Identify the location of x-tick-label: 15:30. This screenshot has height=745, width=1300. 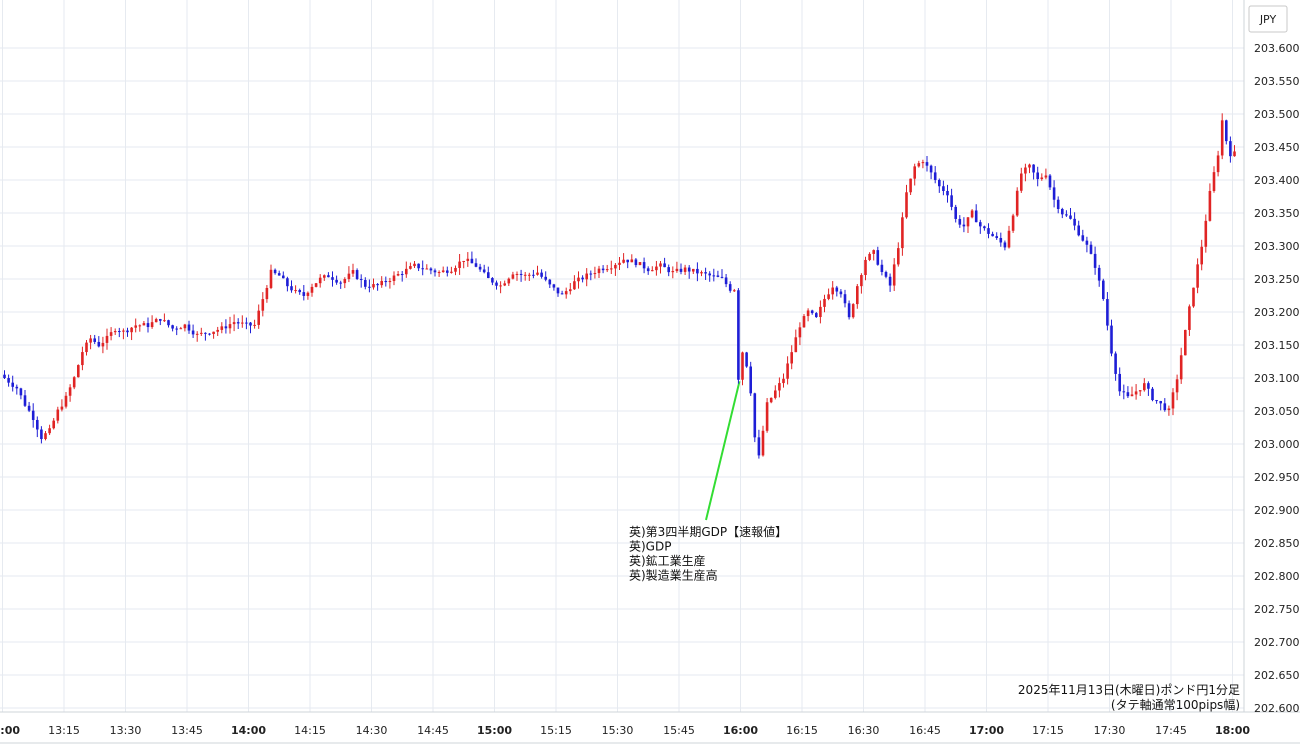
(618, 730).